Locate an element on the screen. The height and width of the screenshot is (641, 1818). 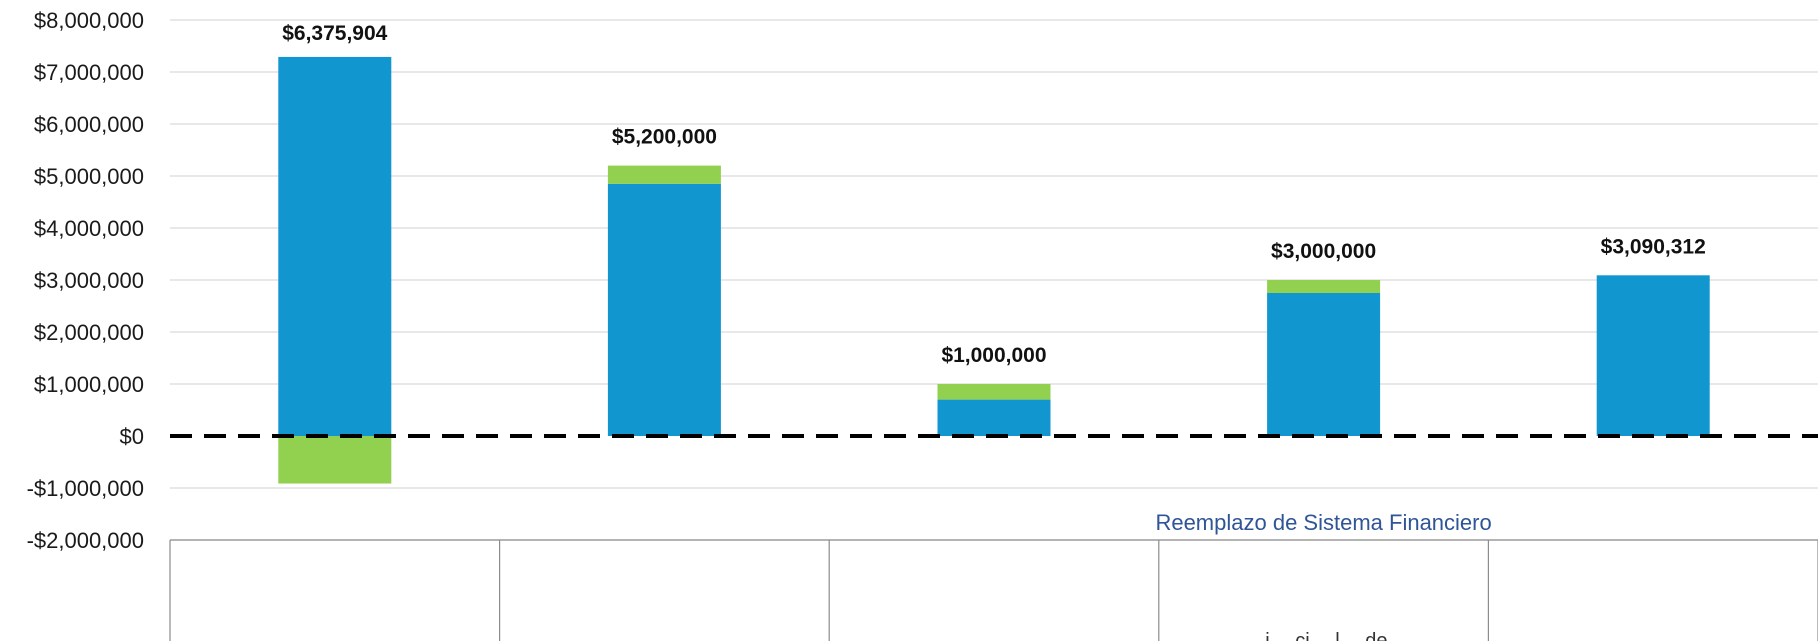
data-label: $6,375,904 is located at coordinates (334, 33).